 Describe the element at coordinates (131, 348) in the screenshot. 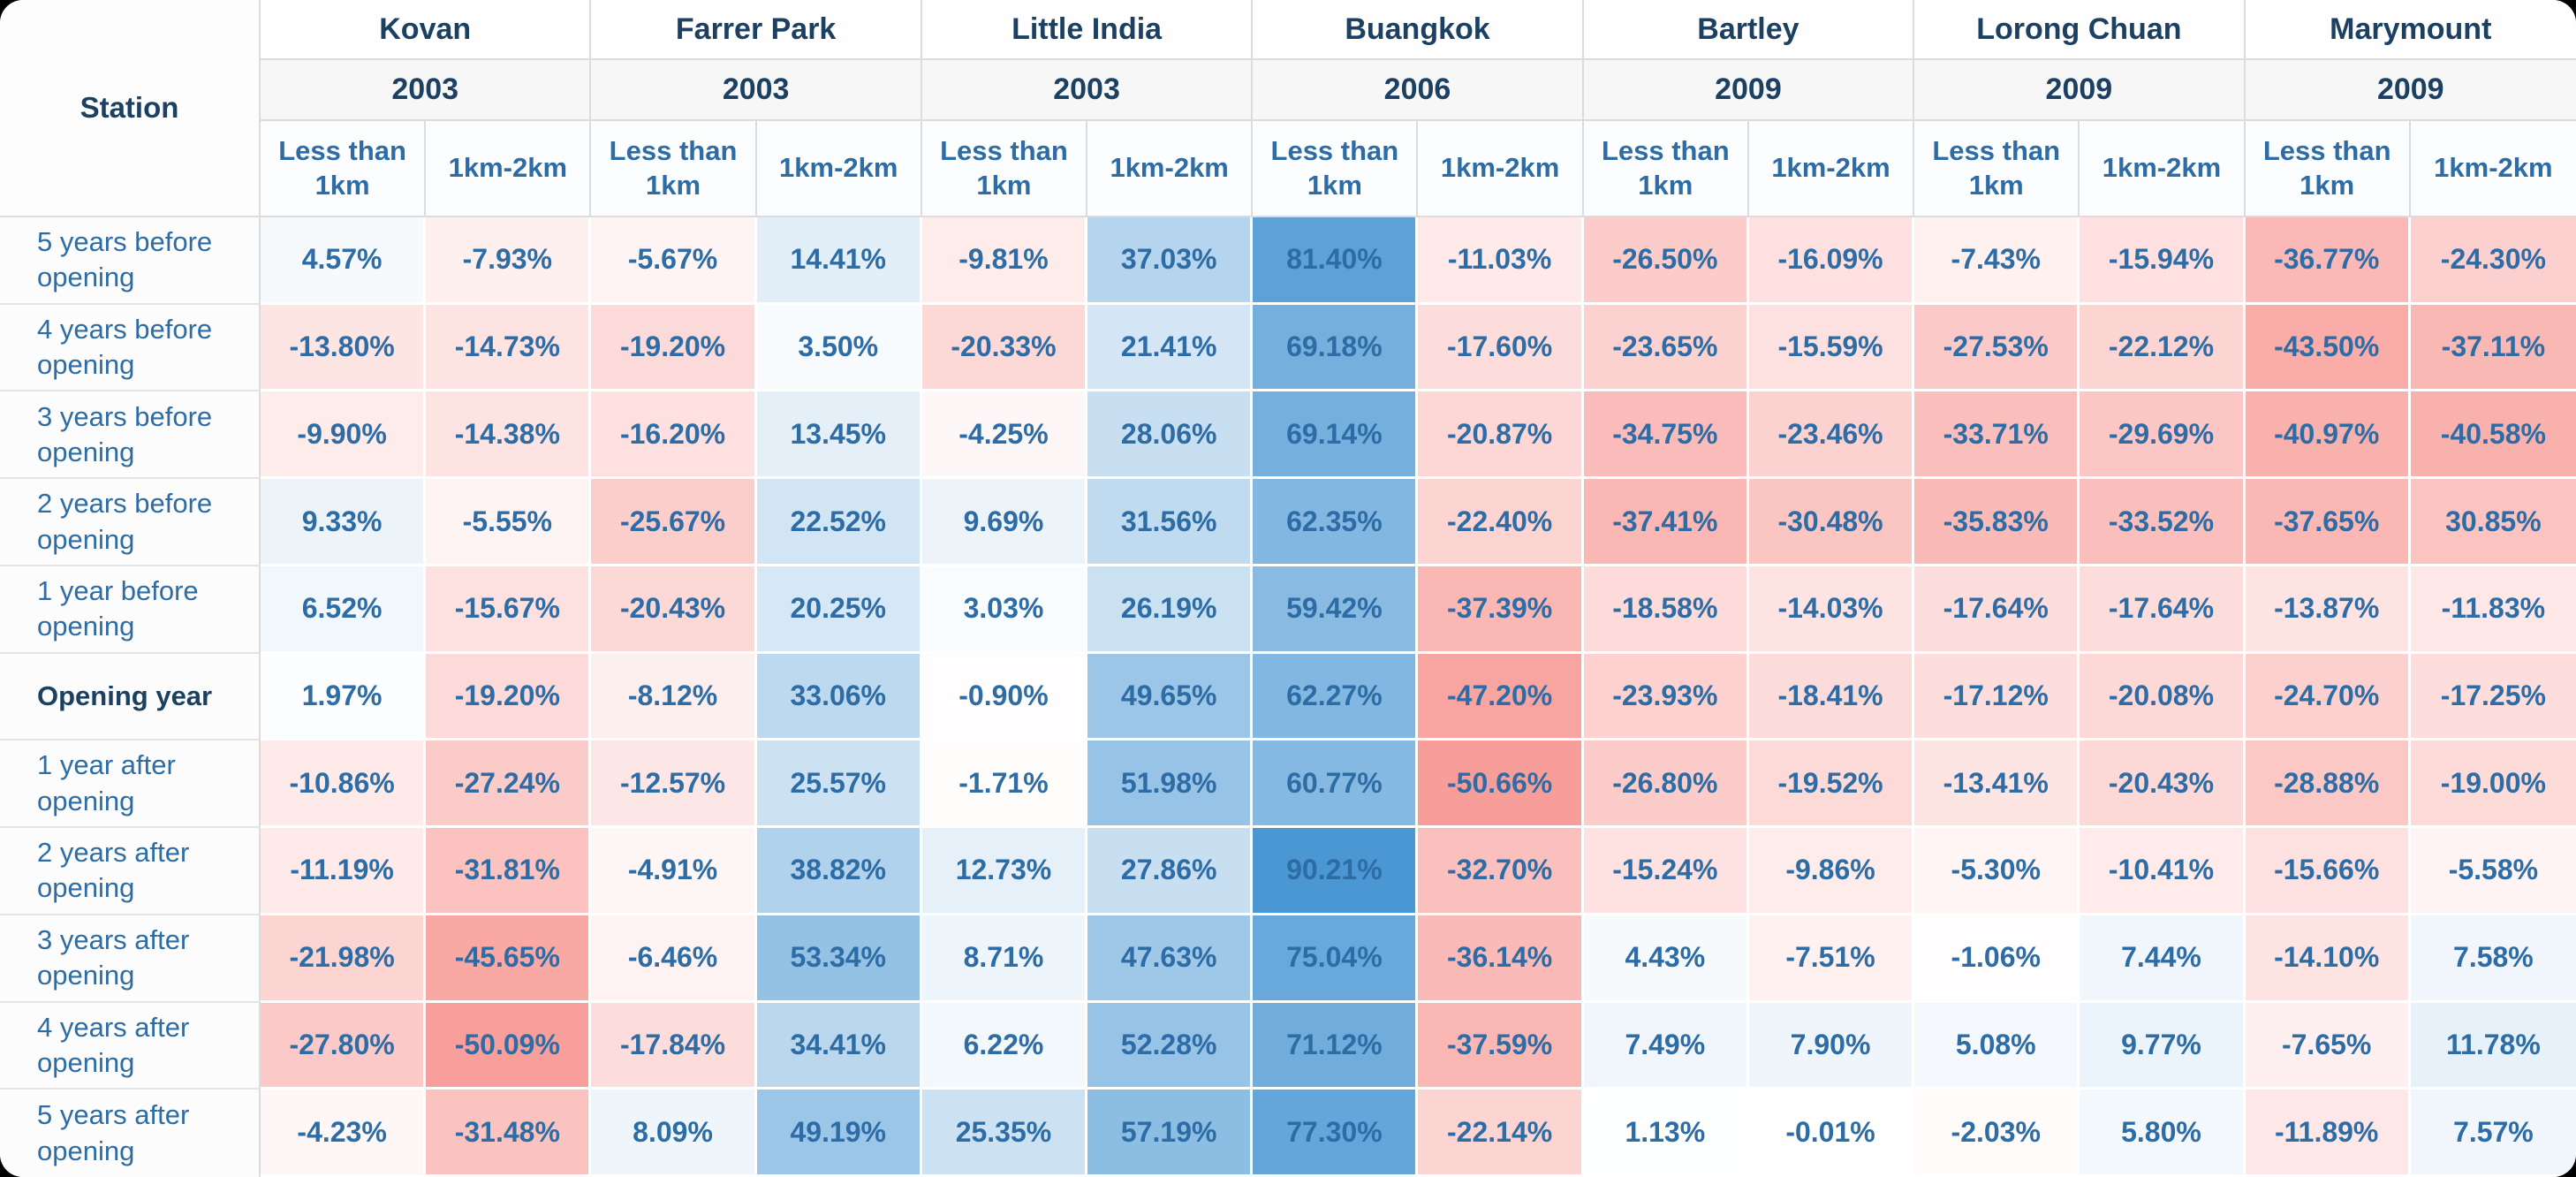

I see `row-label: 4 years before opening` at that location.